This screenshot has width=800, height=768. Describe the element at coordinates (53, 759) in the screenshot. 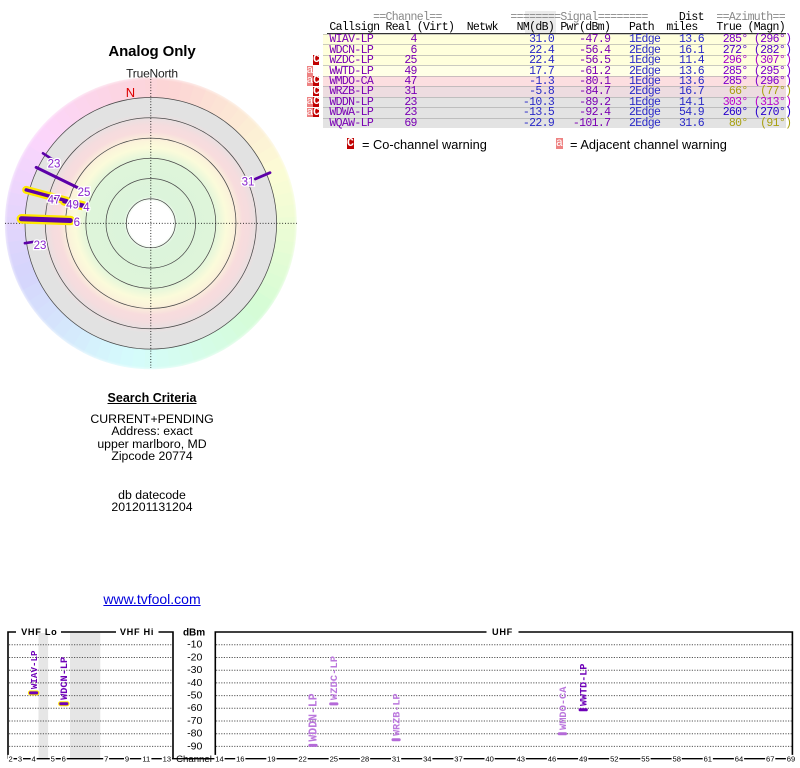

I see `svg-text: 5` at that location.